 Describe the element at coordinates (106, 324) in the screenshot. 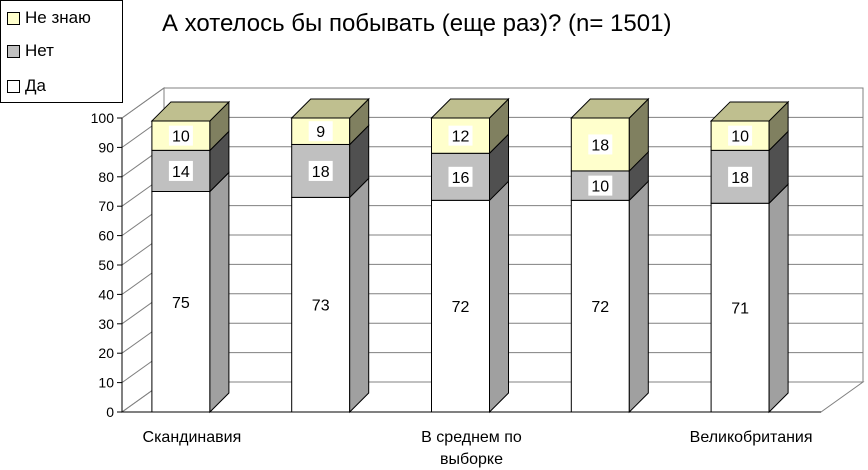

I see `y-tick-label: 30` at that location.